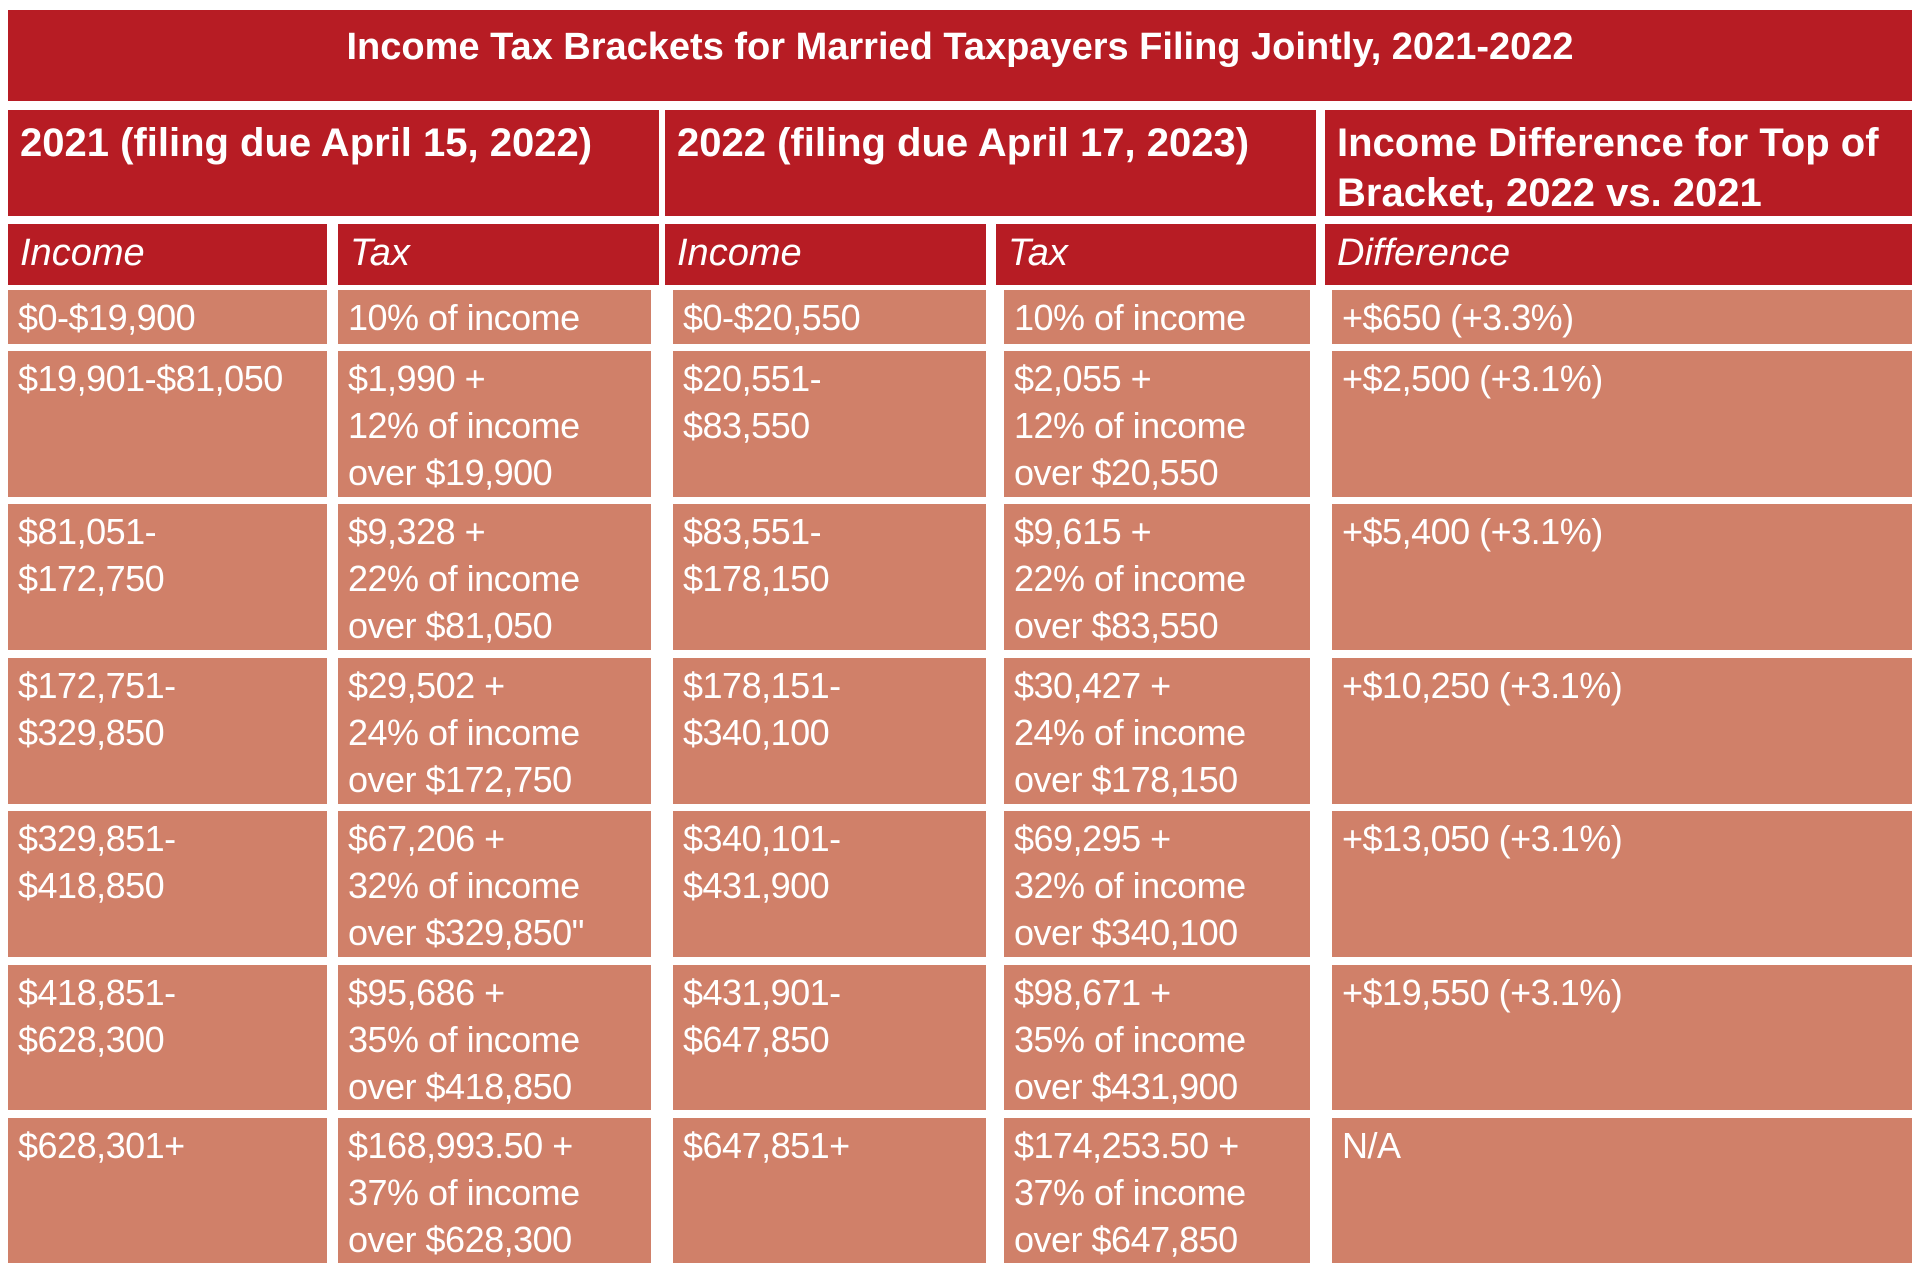 The image size is (1920, 1287). Describe the element at coordinates (494, 731) in the screenshot. I see `table-cell: $29,502 + 24% of income over $172,750` at that location.